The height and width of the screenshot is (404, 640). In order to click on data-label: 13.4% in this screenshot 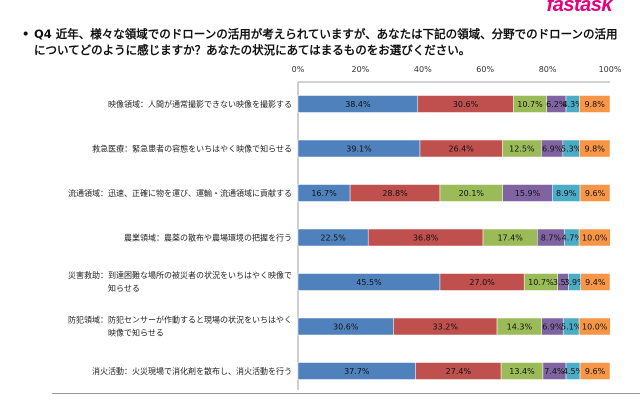, I will do `click(522, 371)`.